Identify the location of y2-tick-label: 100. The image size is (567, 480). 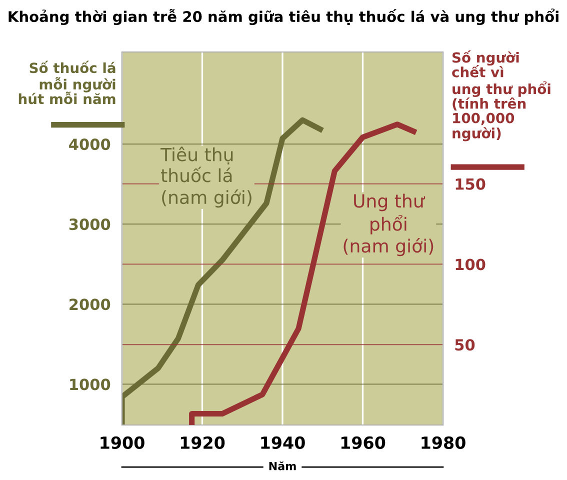
(471, 264).